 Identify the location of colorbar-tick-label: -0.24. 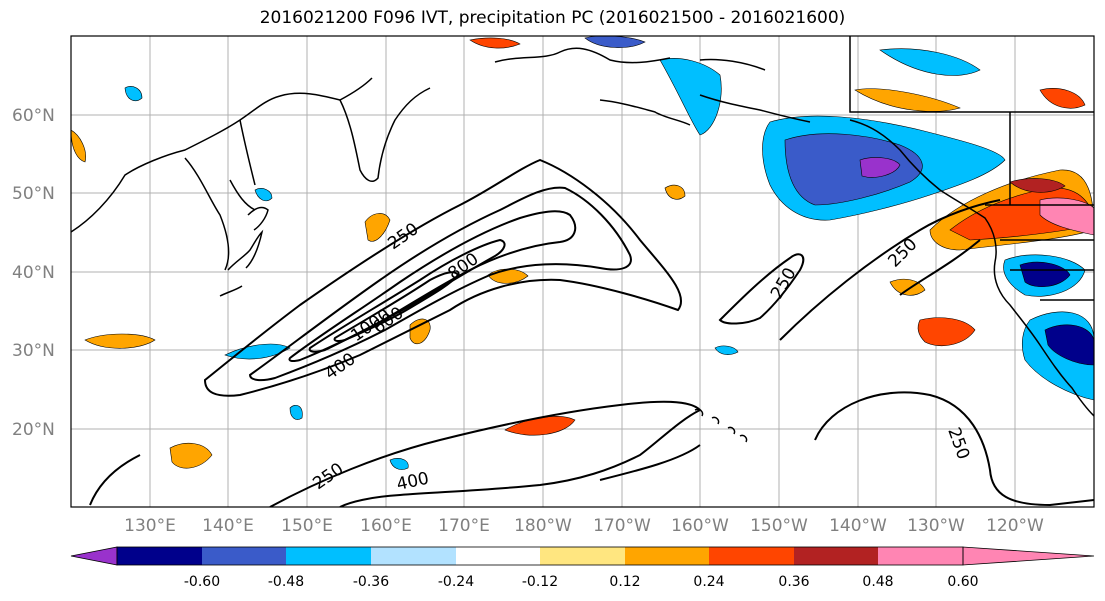
(456, 582).